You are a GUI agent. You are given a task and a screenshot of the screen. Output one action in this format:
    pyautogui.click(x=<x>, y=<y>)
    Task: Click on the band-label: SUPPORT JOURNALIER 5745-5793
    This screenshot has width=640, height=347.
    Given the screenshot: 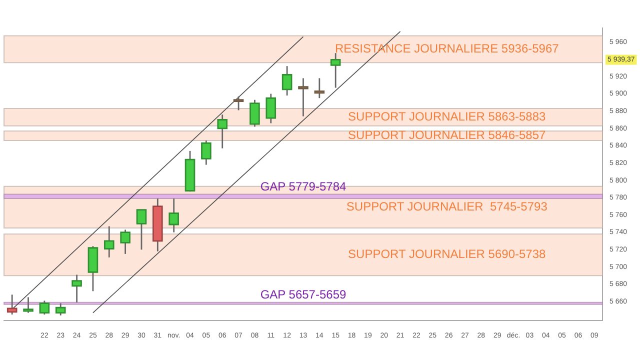 What is the action you would take?
    pyautogui.click(x=447, y=207)
    